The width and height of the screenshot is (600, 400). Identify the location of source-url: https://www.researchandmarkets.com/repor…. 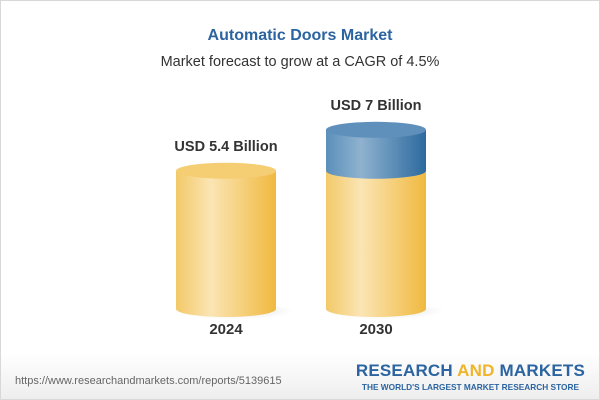
(148, 381).